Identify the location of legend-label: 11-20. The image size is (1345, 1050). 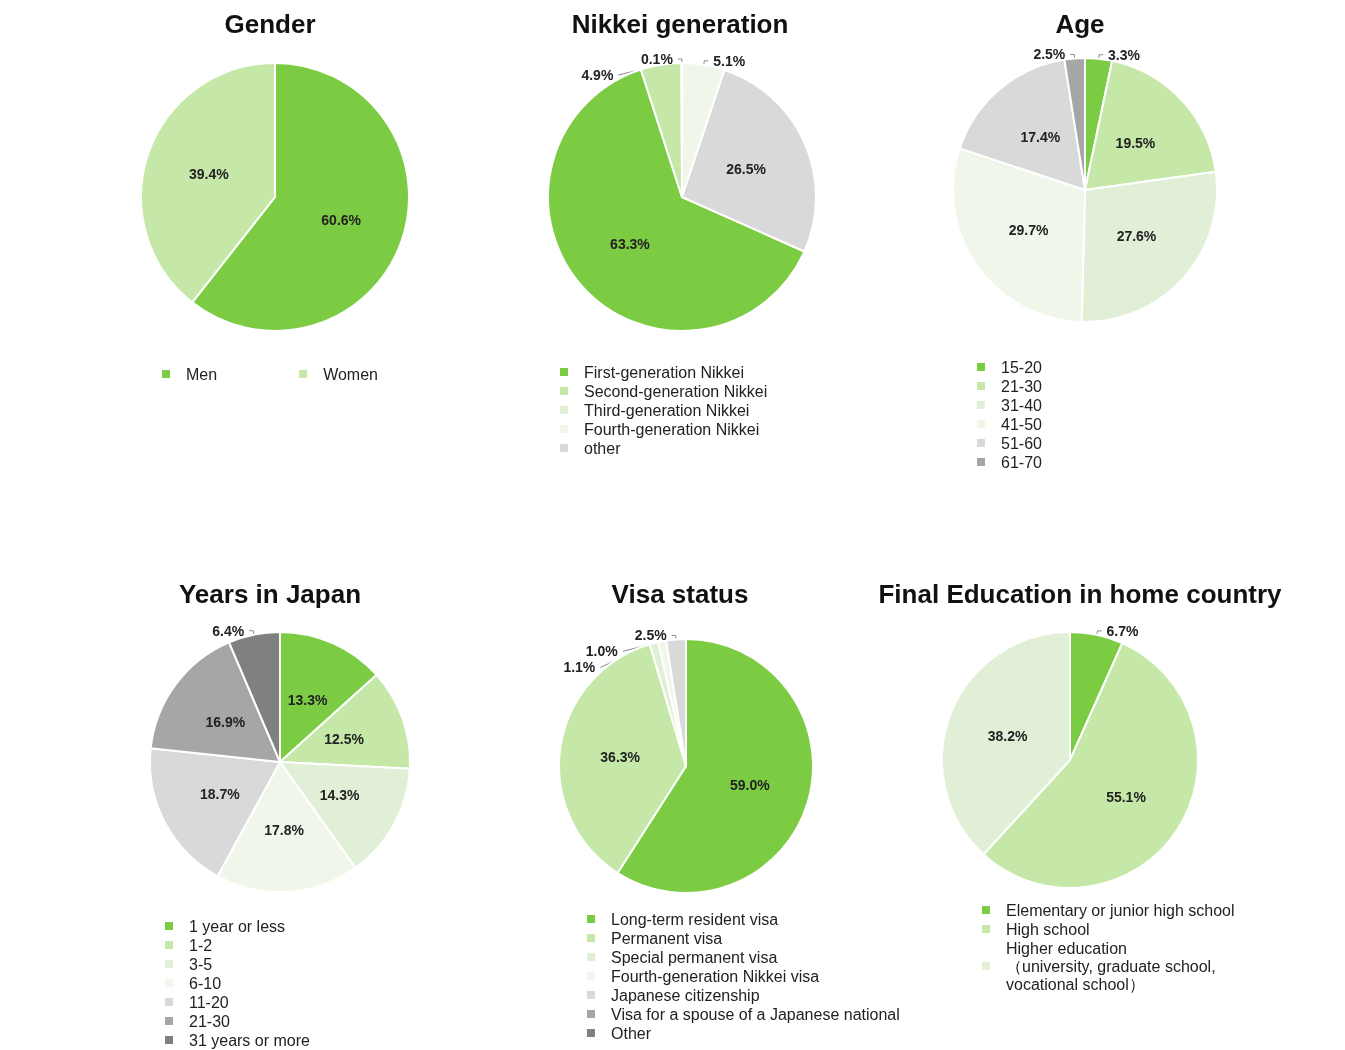
(209, 1002).